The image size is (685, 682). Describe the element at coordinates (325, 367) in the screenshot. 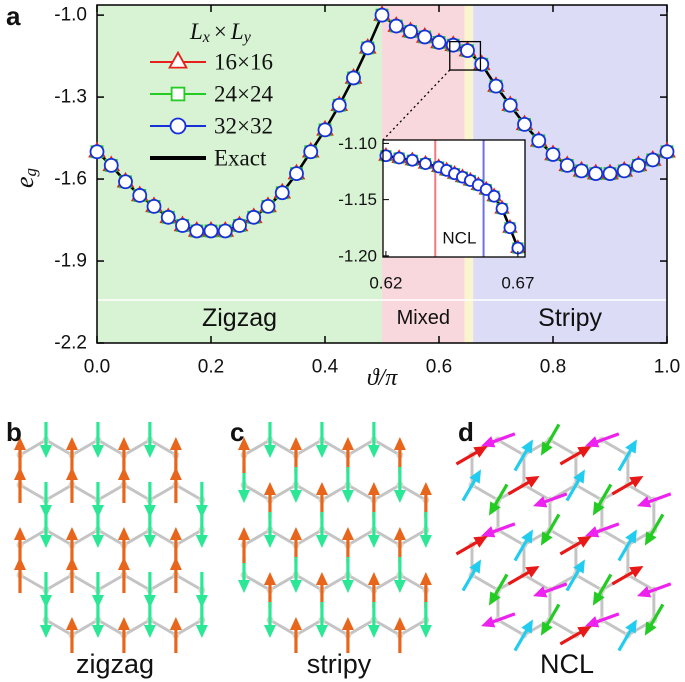

I see `x-tick-label: 0.4` at that location.